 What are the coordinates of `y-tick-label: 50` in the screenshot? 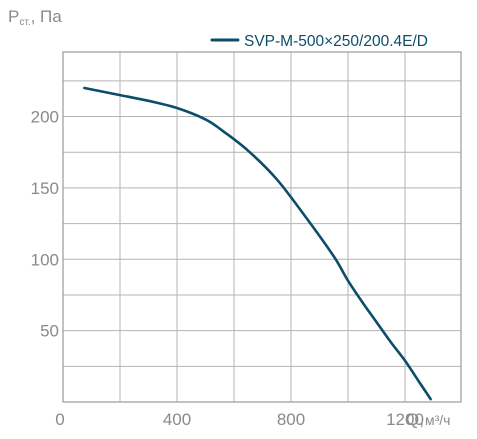 It's located at (49, 331).